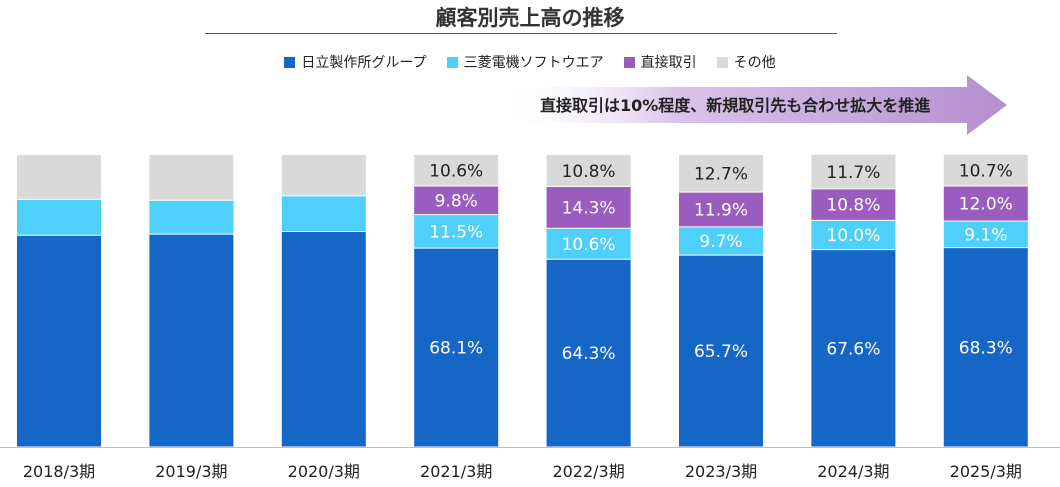 The image size is (1060, 487). I want to click on data-label-other-5: 12.7%, so click(721, 175).